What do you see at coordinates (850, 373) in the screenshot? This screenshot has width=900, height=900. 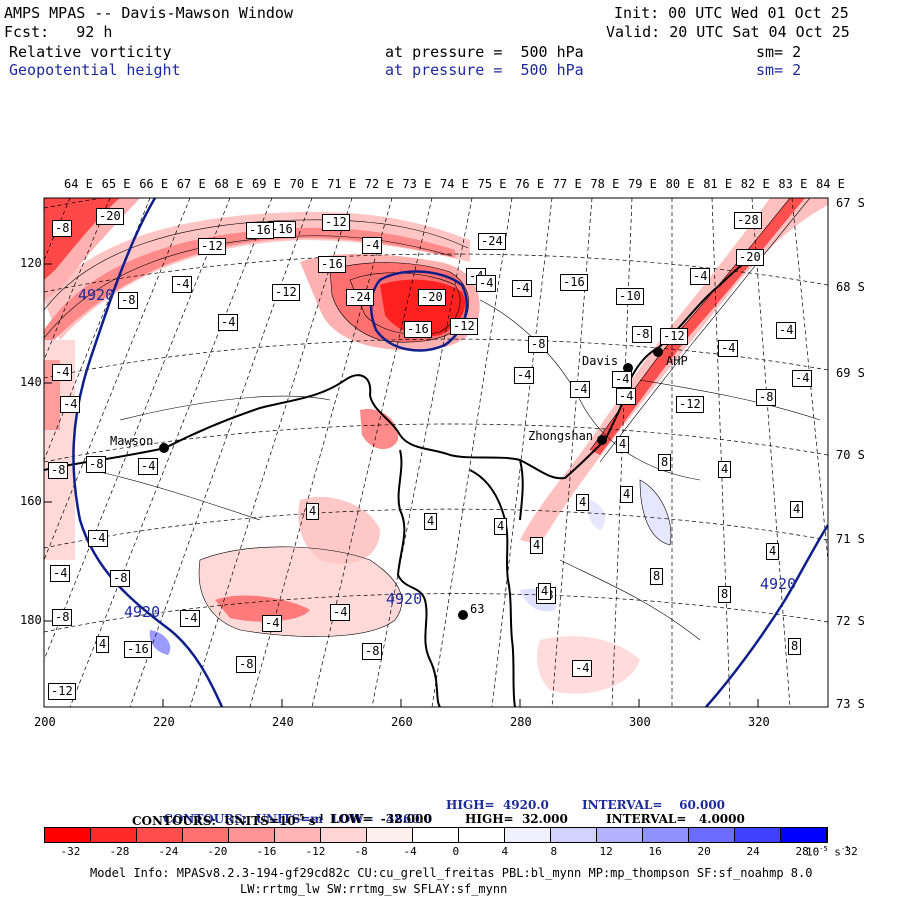 I see `right-latitude-label: 69 S` at bounding box center [850, 373].